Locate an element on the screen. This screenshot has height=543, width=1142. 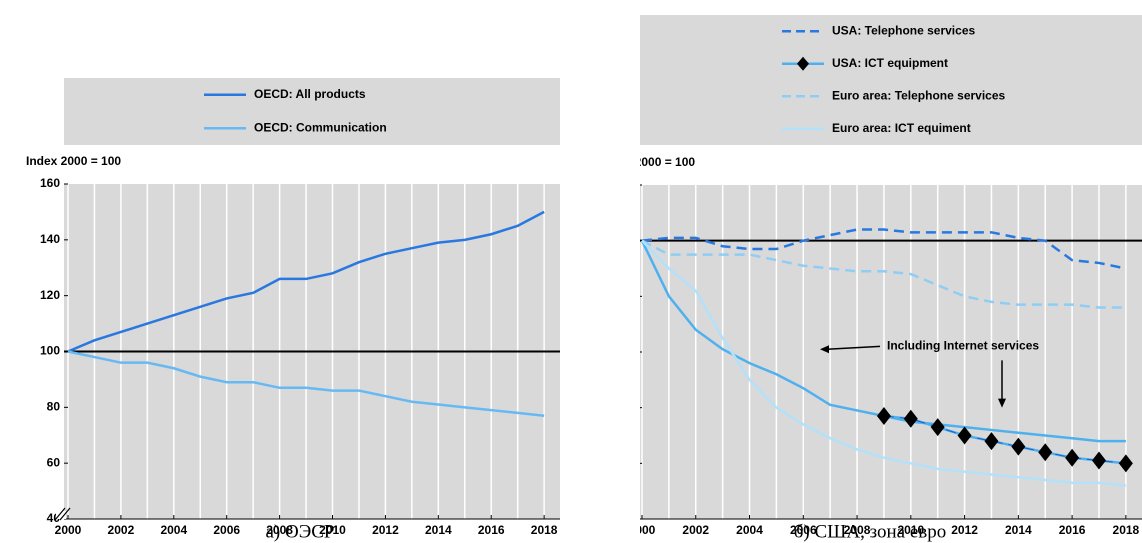
legend-label: Euro area: Telephone services is located at coordinates (919, 95).